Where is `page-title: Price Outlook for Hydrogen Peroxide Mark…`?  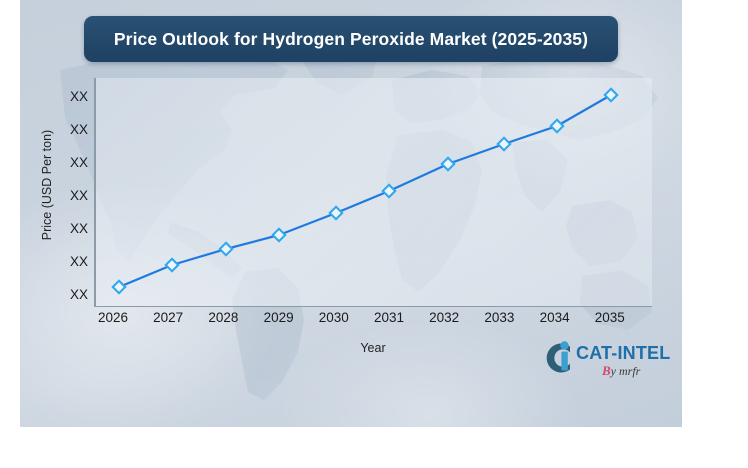
page-title: Price Outlook for Hydrogen Peroxide Mark… is located at coordinates (351, 38).